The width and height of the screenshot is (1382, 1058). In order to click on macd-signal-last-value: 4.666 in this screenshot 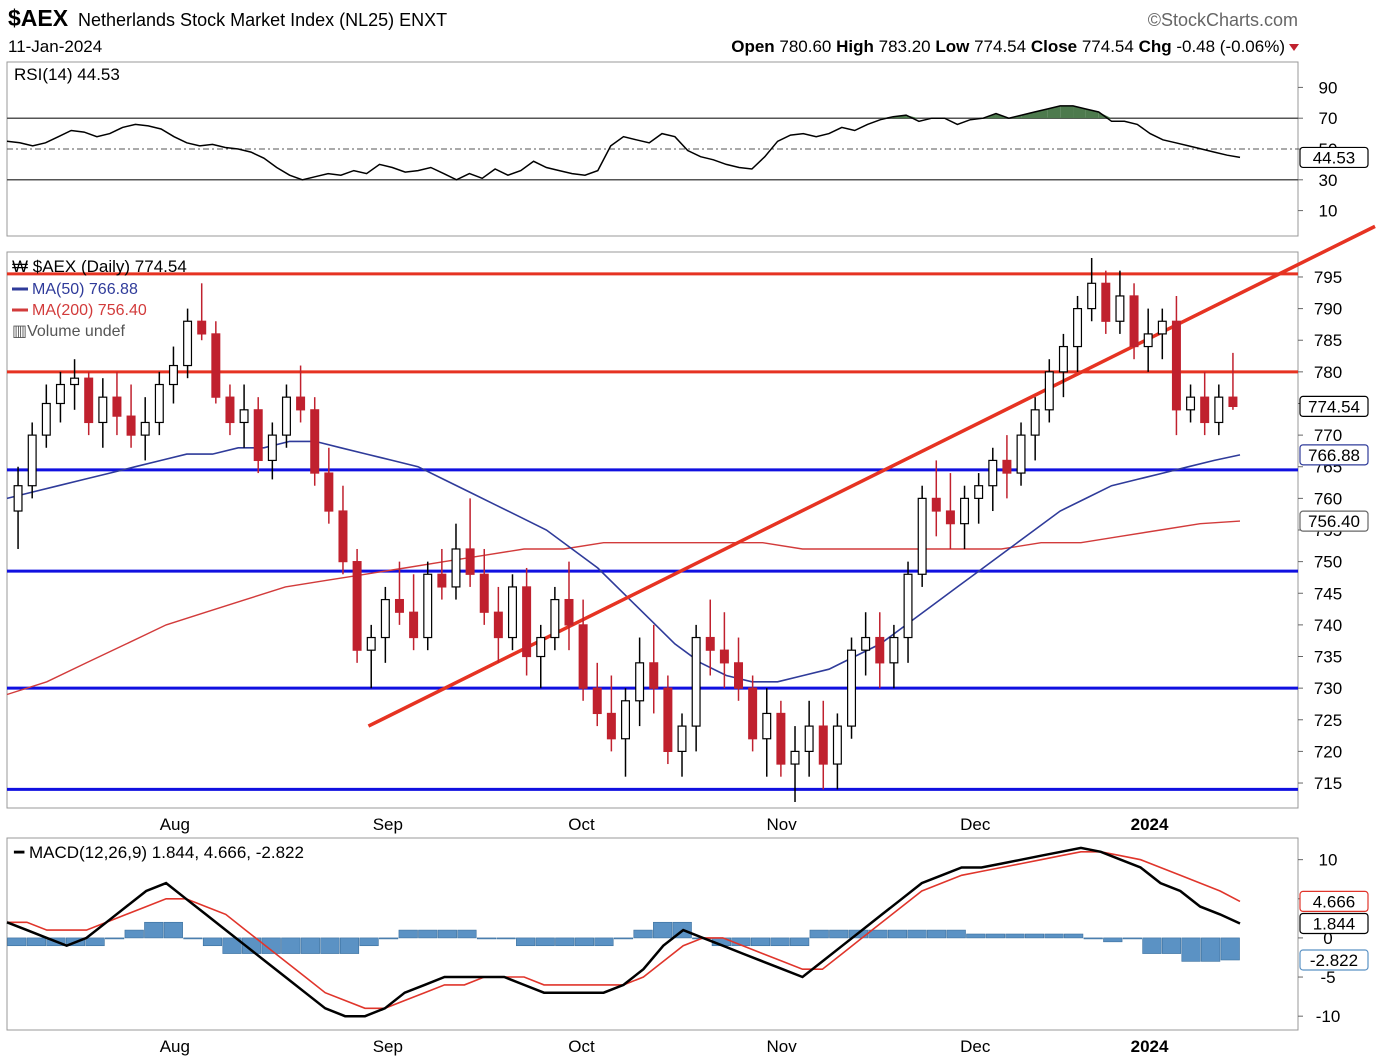, I will do `click(1334, 901)`.